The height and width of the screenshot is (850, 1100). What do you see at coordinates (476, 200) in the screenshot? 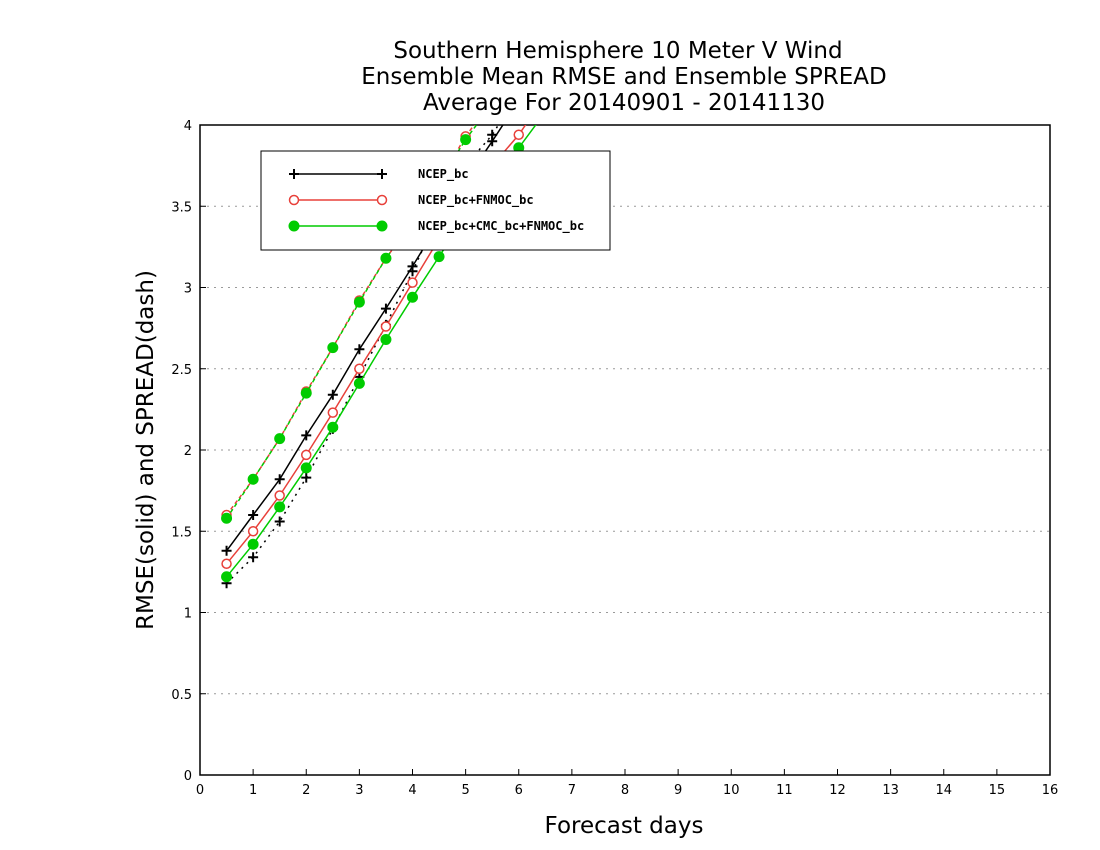
I see `legend-label: NCEP_bc+FNMOC_bc` at bounding box center [476, 200].